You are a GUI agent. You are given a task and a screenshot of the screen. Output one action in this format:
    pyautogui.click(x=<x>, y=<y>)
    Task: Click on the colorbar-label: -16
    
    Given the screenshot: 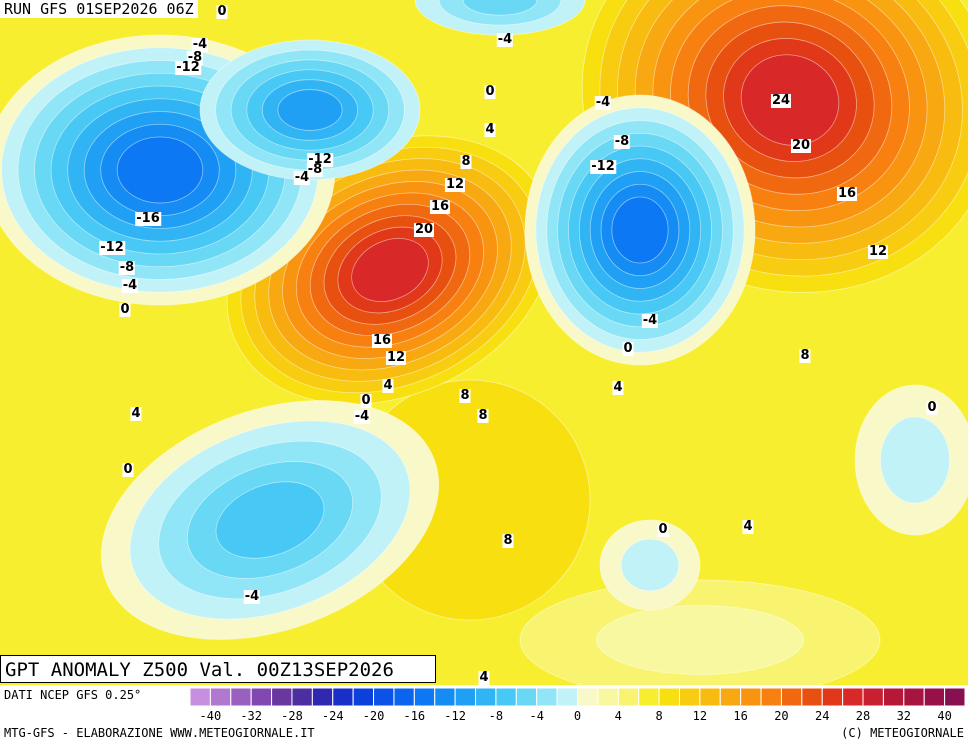 What is the action you would take?
    pyautogui.click(x=414, y=716)
    